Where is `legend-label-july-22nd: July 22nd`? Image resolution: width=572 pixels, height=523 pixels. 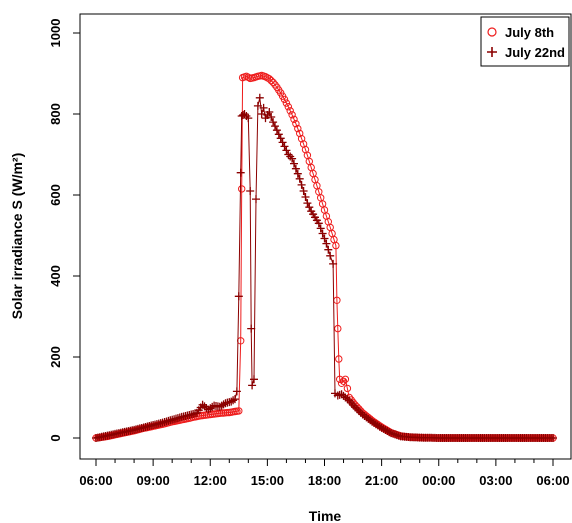
legend-label-july-22nd: July 22nd is located at coordinates (535, 52).